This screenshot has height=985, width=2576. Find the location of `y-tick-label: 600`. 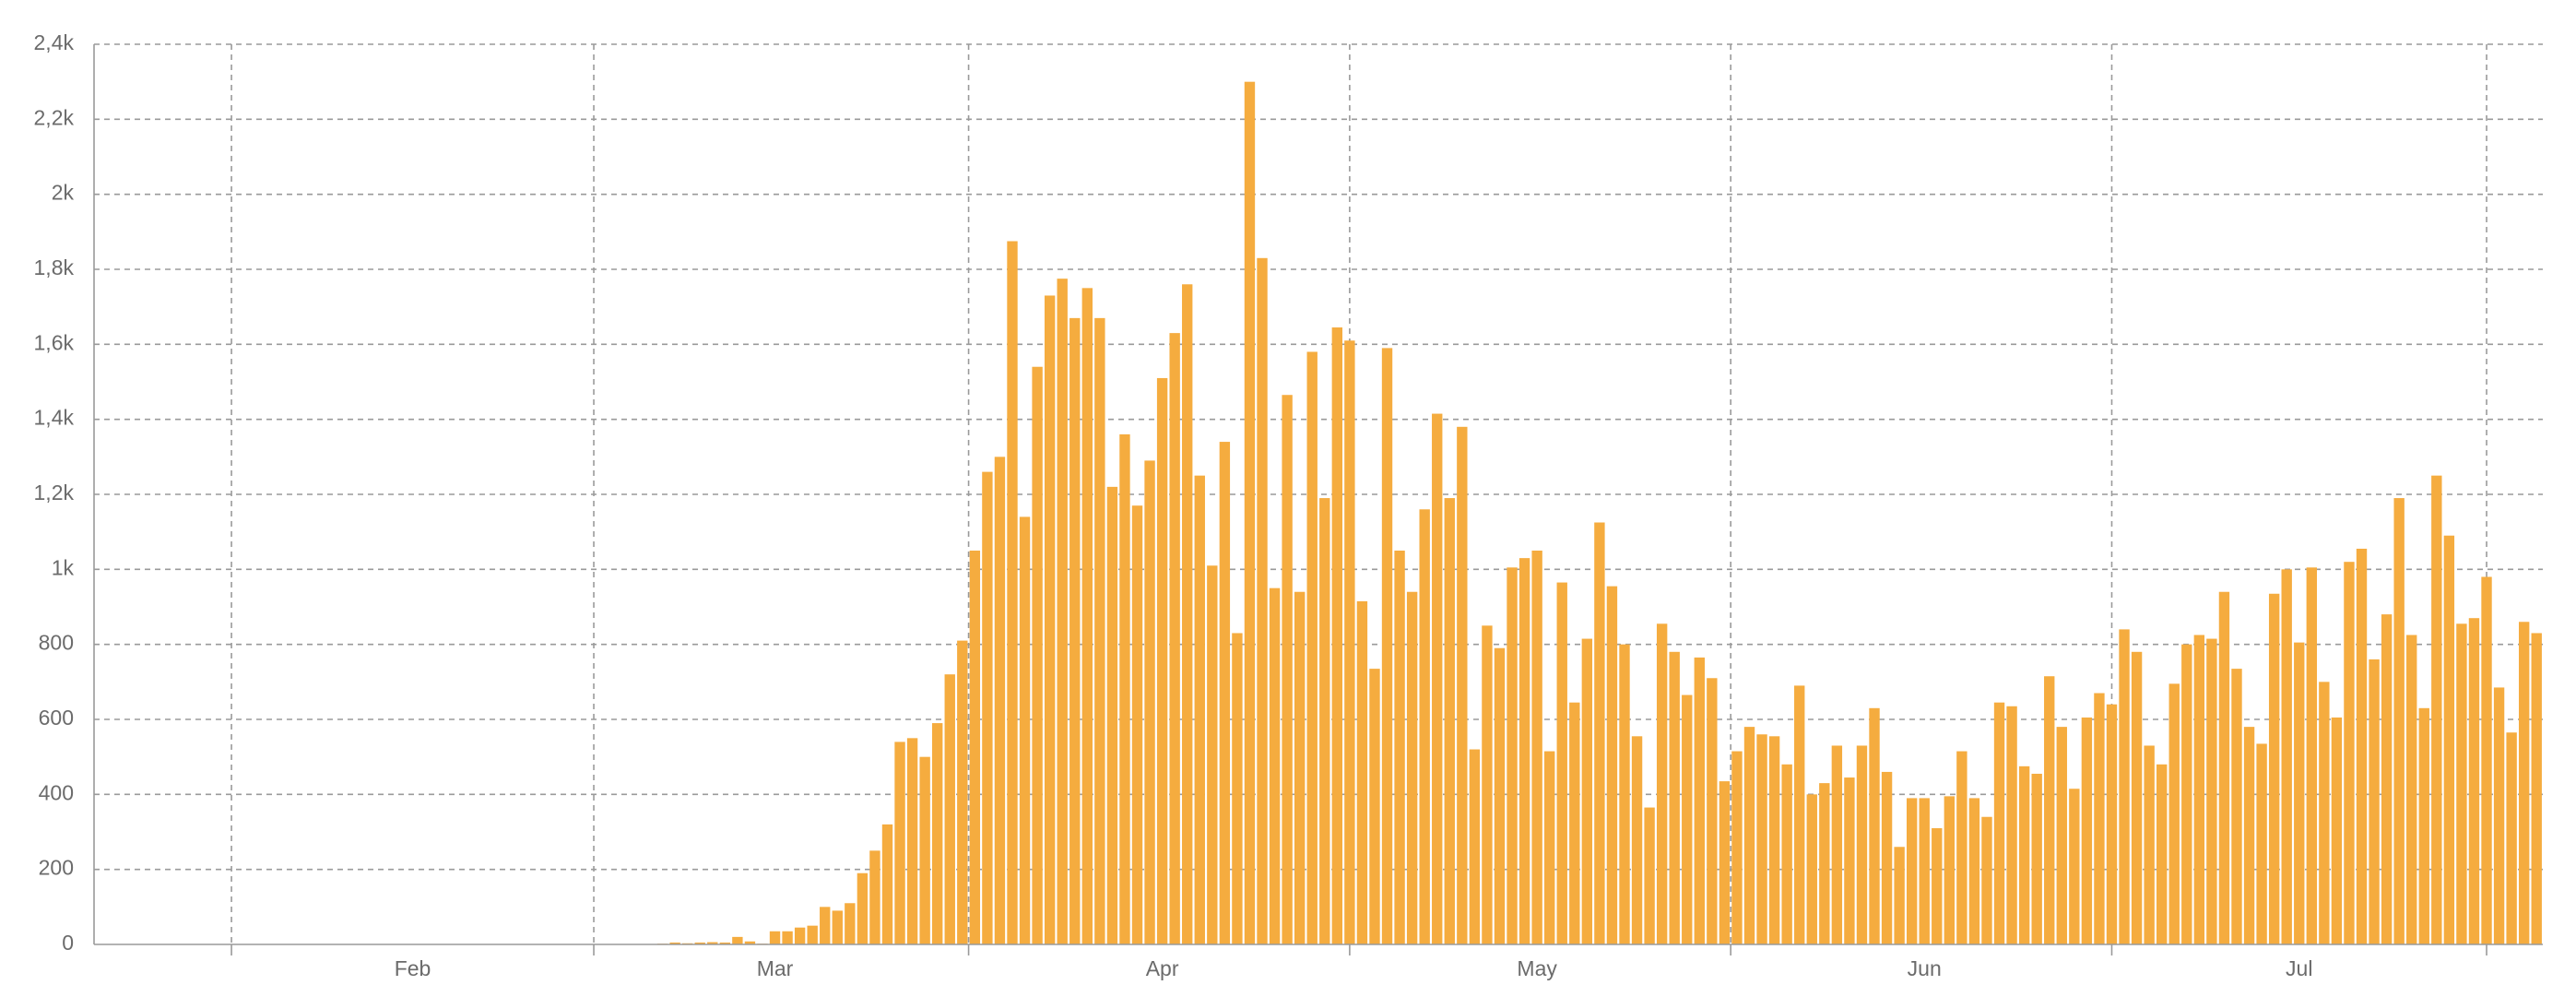

y-tick-label: 600 is located at coordinates (56, 718).